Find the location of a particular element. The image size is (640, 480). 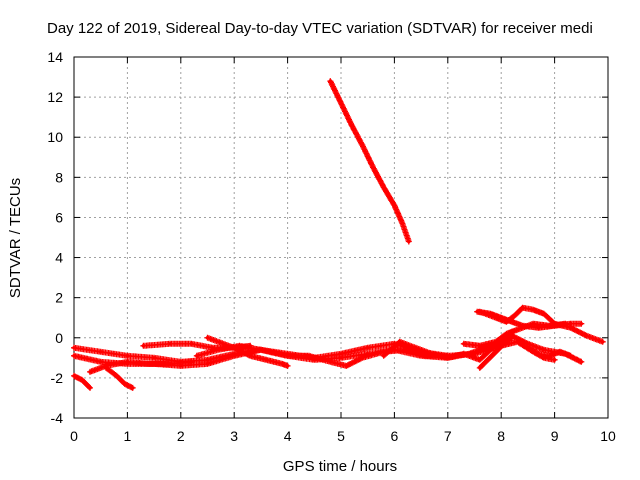

x-axis-label: GPS time / hours is located at coordinates (340, 466).